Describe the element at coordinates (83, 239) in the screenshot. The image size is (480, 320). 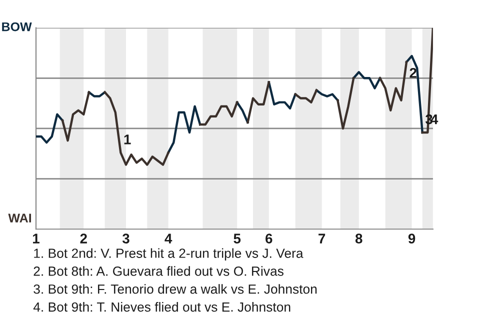
I see `x-tick-label: 2` at that location.